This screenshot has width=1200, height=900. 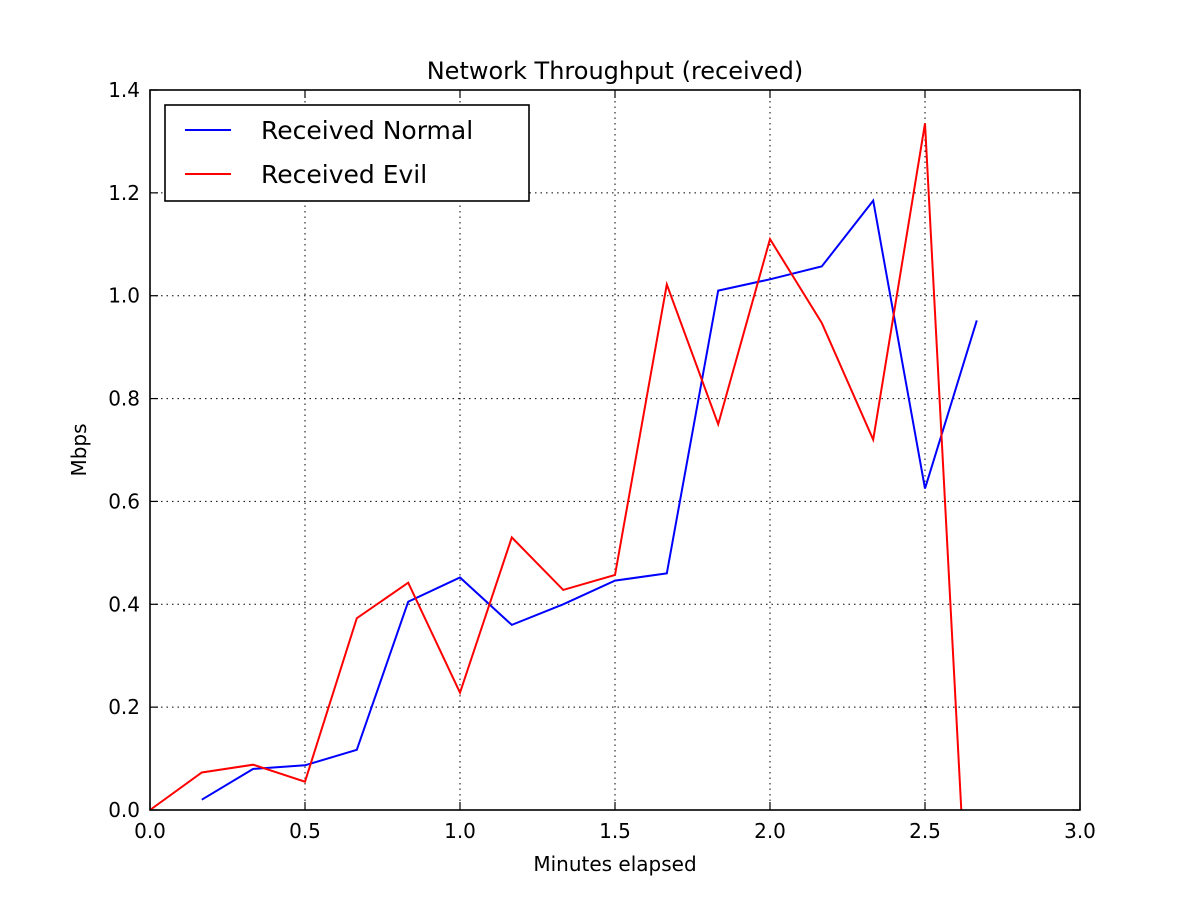 I want to click on y-tick-label: 1.2, so click(x=124, y=193).